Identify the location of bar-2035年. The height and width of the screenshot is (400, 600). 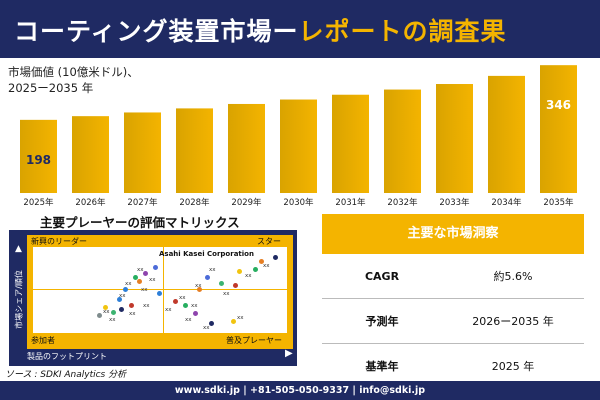
(558, 129).